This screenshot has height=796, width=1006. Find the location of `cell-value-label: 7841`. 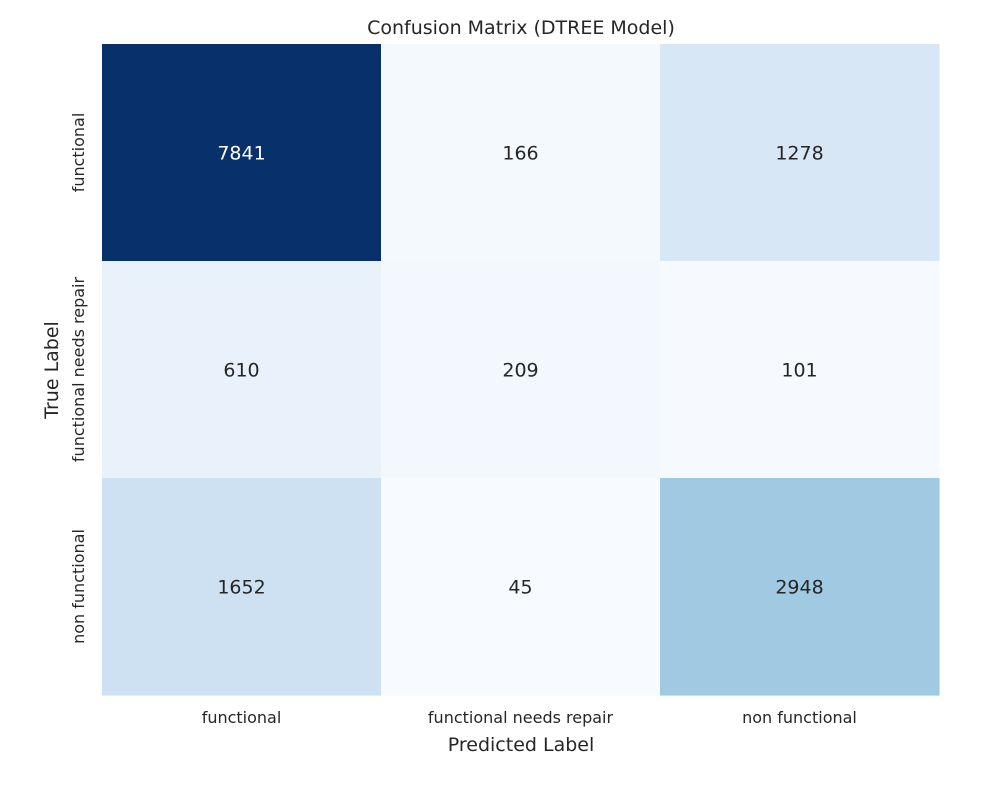

cell-value-label: 7841 is located at coordinates (241, 154).